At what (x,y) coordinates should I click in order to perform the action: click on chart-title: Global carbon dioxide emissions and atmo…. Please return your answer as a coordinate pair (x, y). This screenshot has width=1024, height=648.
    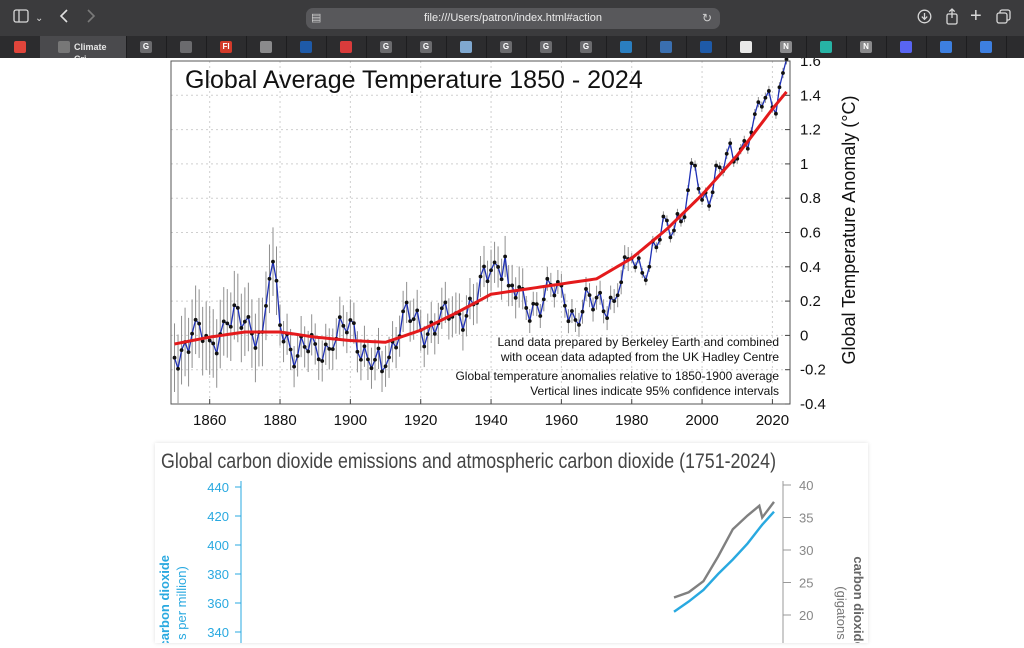
    Looking at the image, I should click on (468, 461).